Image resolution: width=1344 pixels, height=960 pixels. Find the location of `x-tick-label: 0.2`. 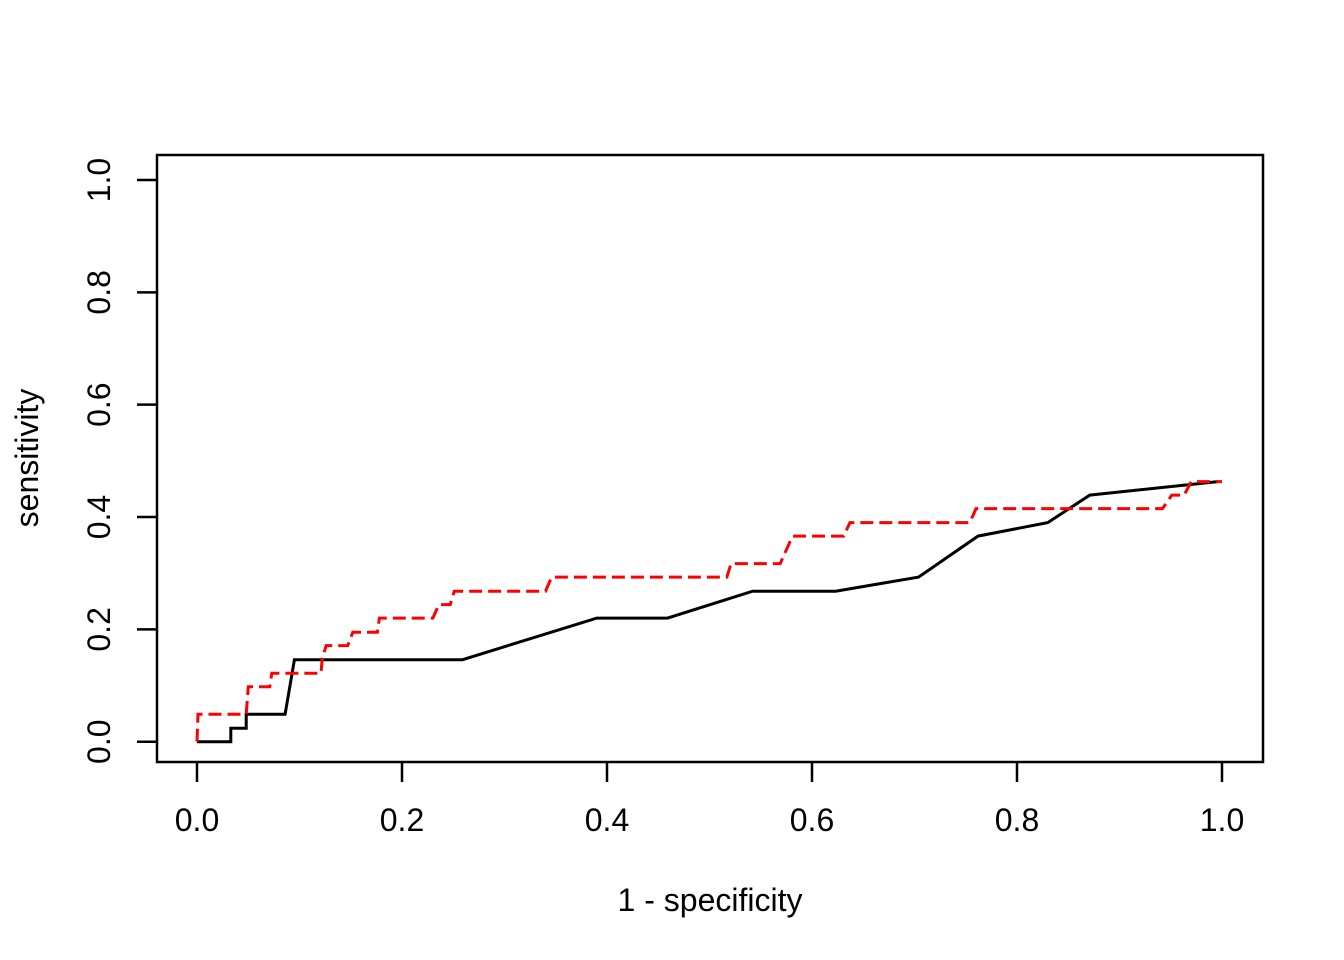

x-tick-label: 0.2 is located at coordinates (402, 820).